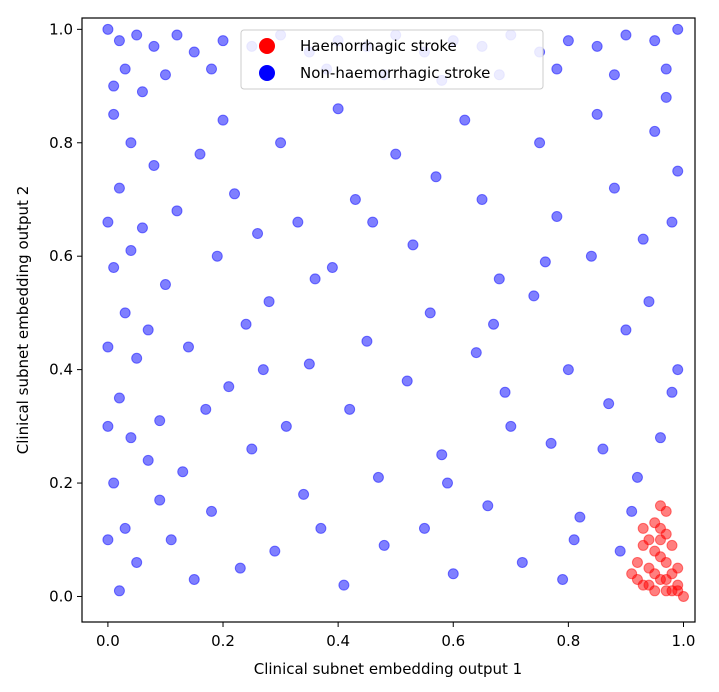  What do you see at coordinates (395, 73) in the screenshot?
I see `legend-label-non-haemorrhagic: Non-haemorrhagic stroke` at bounding box center [395, 73].